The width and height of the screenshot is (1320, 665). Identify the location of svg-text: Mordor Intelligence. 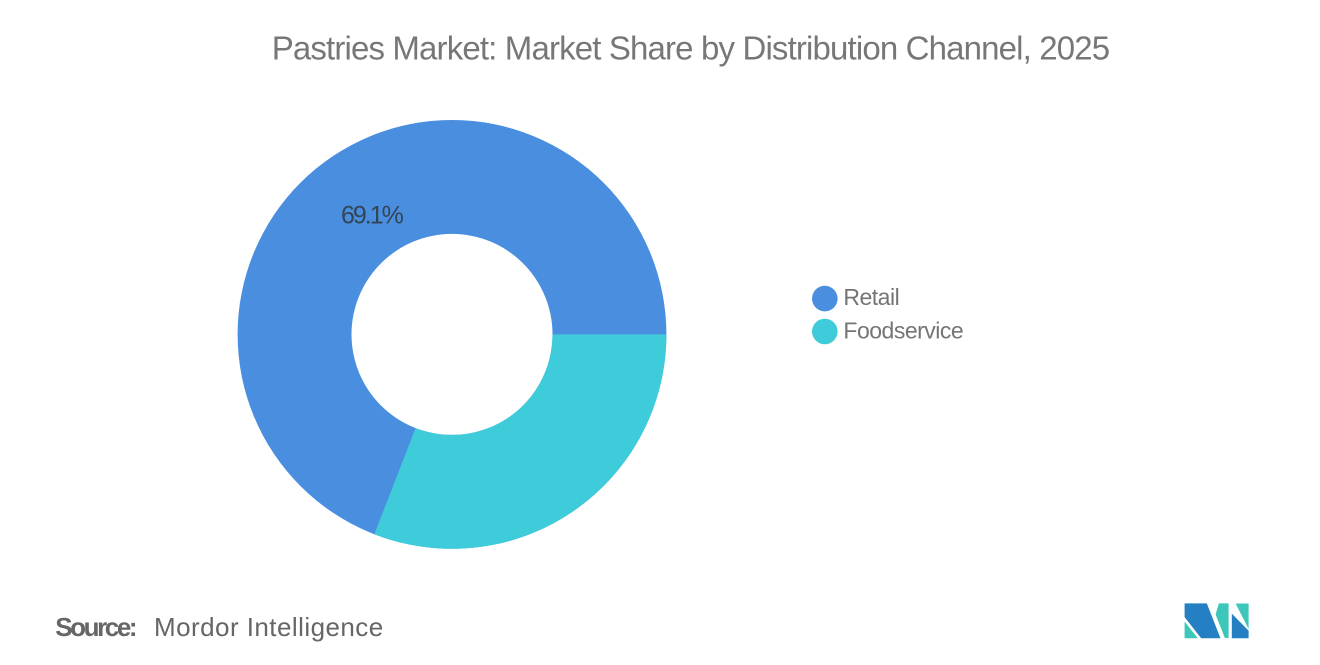
(269, 627).